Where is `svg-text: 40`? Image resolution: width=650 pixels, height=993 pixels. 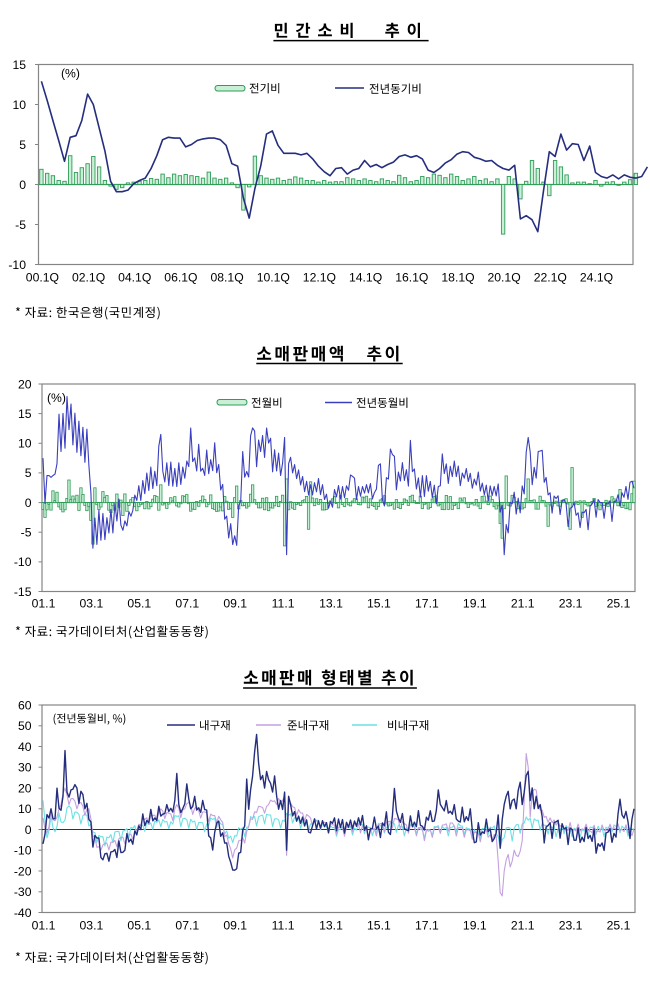
svg-text: 40 is located at coordinates (25, 747).